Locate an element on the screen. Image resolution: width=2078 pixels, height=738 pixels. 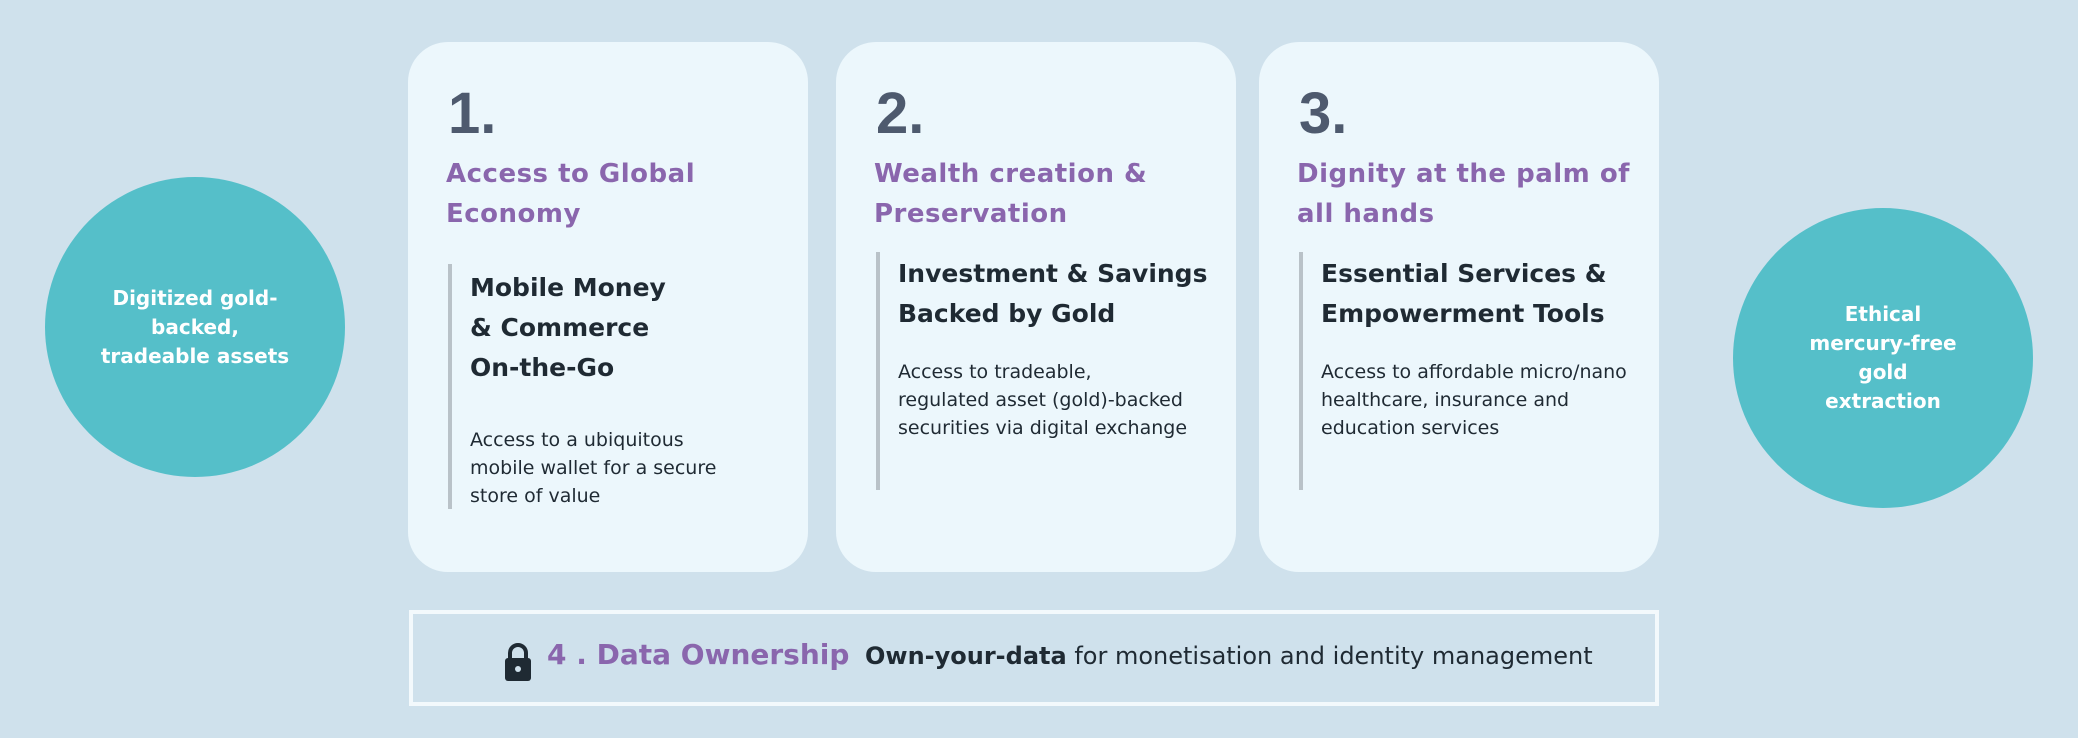
right-circle-label: Ethical mercury-free gold extraction is located at coordinates (1883, 357).